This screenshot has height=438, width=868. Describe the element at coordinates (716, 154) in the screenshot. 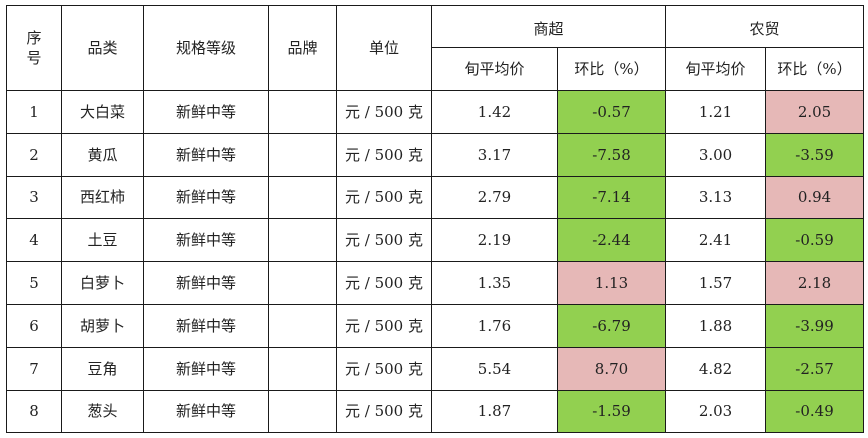

I see `market-avg-price-cell: 3.00` at that location.